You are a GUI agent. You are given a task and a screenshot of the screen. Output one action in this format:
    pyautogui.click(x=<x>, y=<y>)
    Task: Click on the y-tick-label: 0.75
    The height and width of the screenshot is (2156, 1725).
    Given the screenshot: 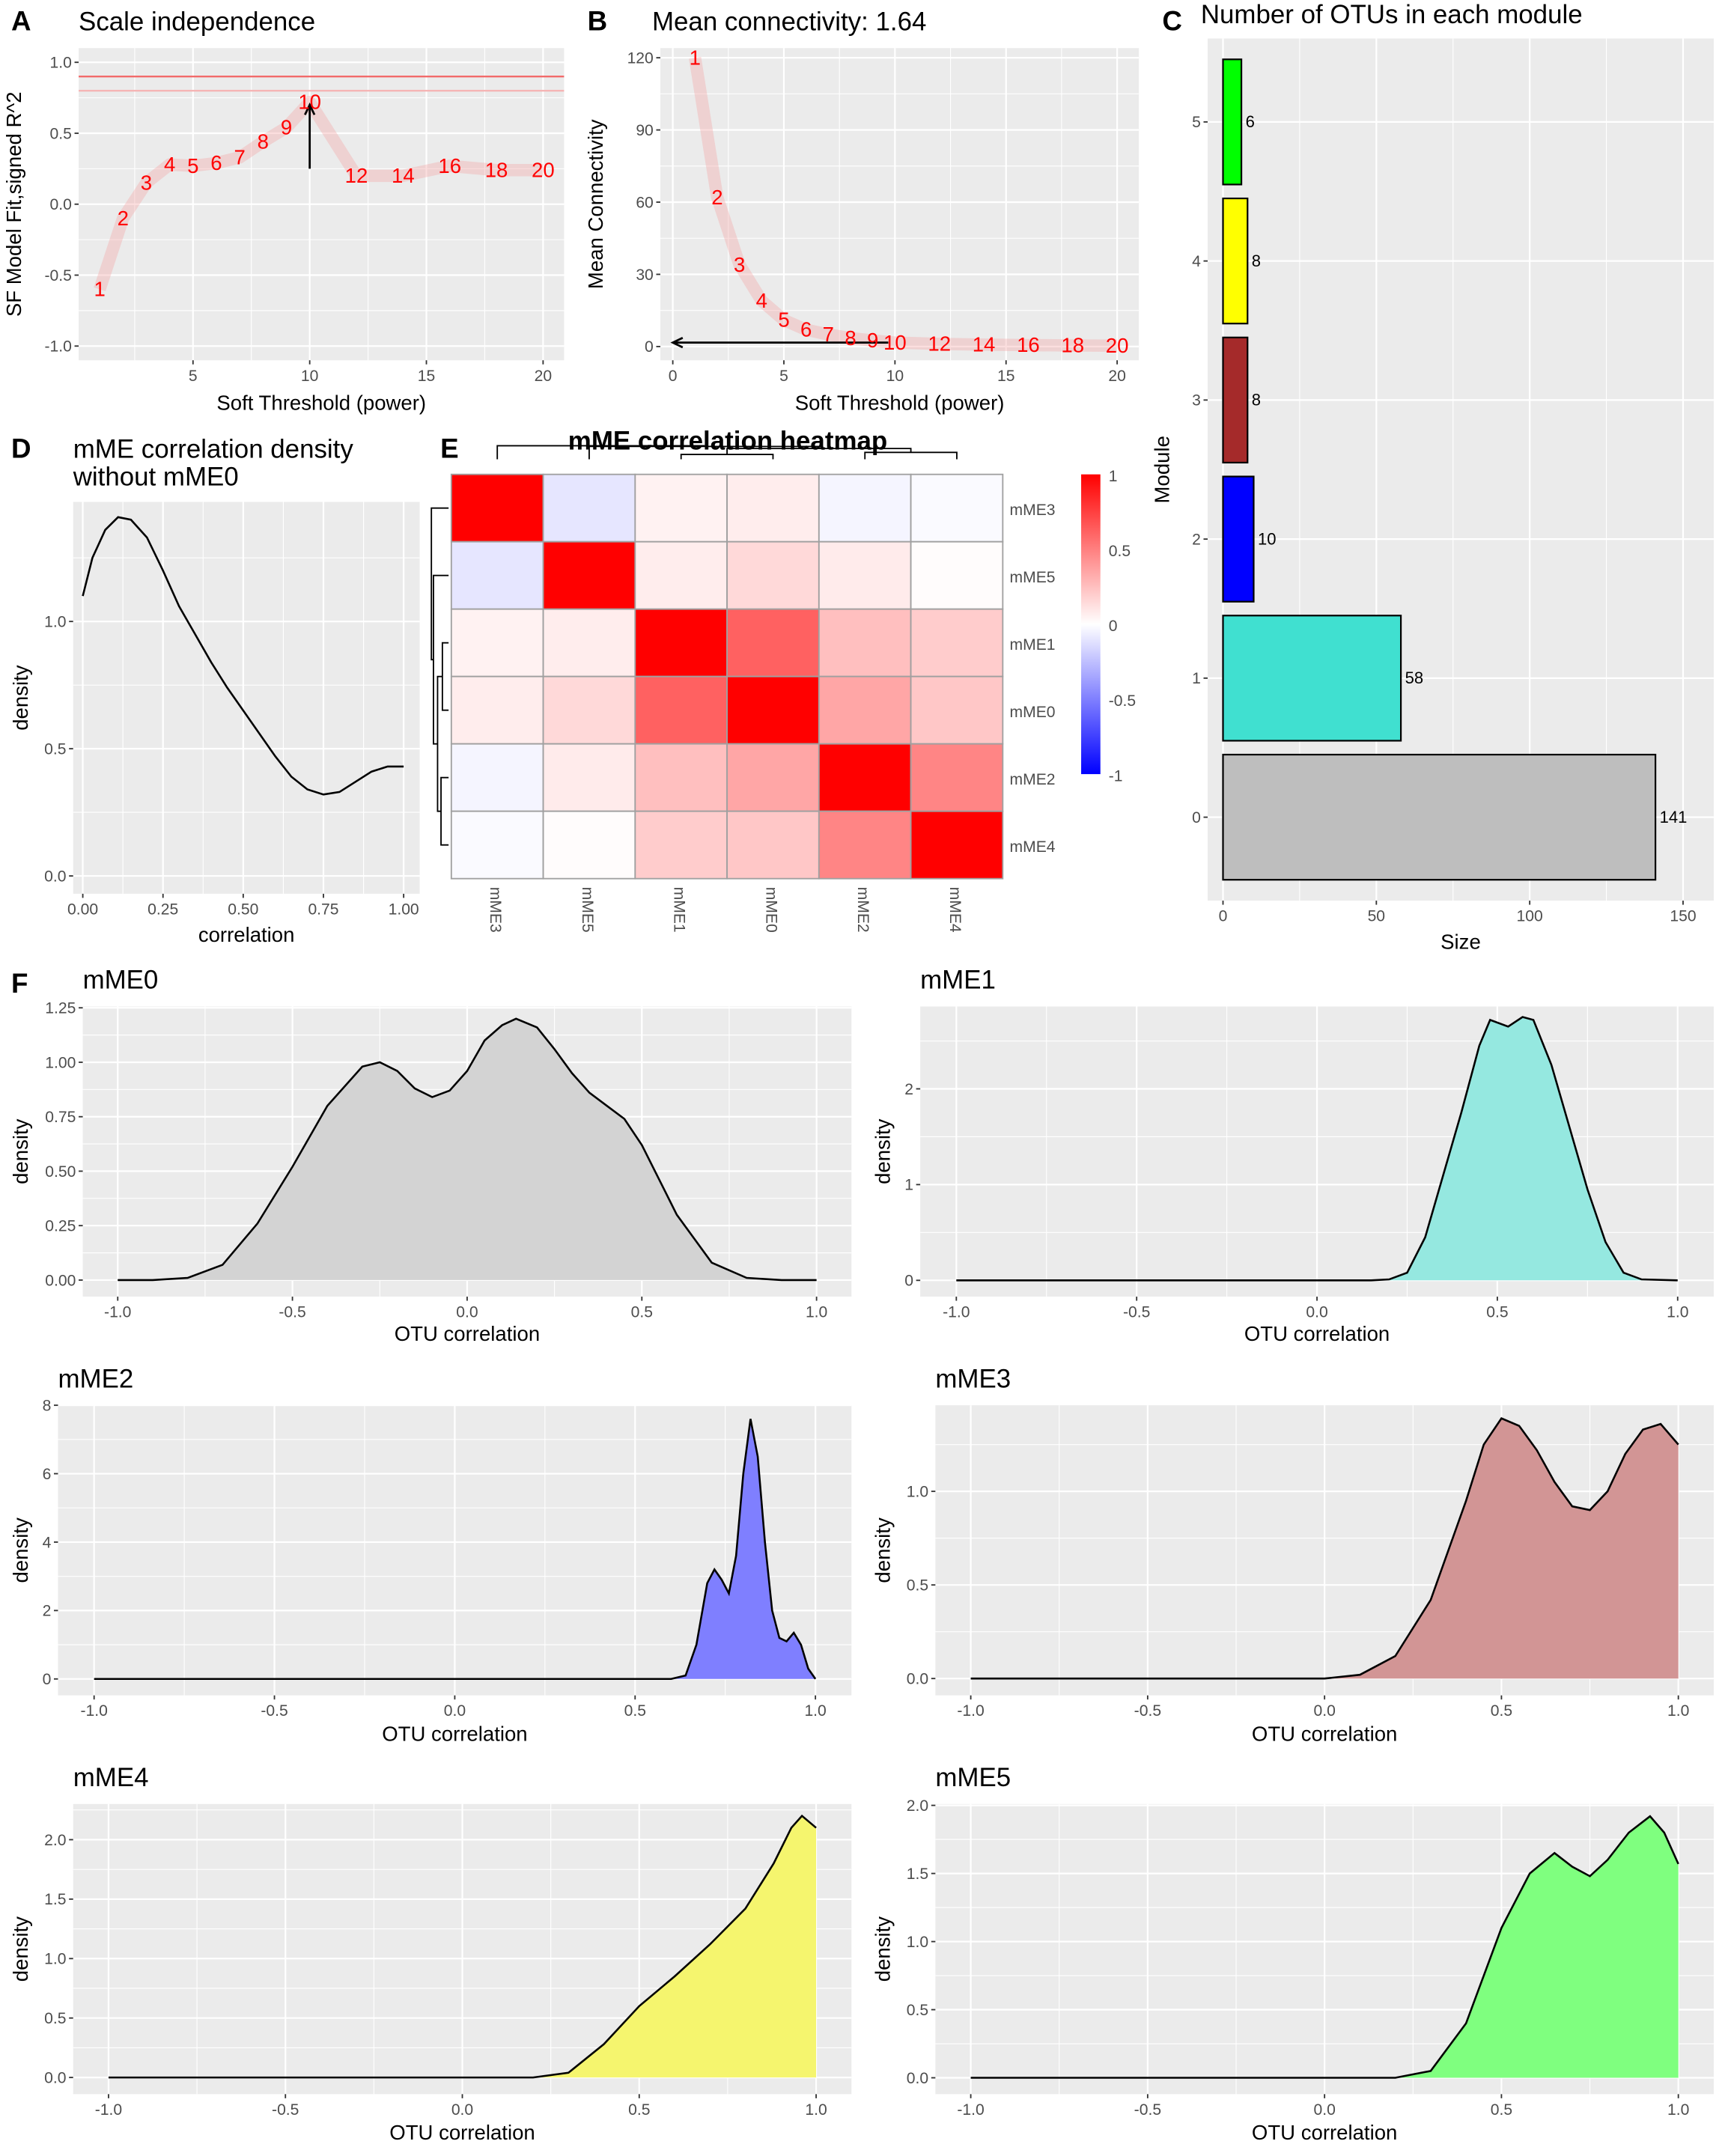 What is the action you would take?
    pyautogui.click(x=60, y=1117)
    